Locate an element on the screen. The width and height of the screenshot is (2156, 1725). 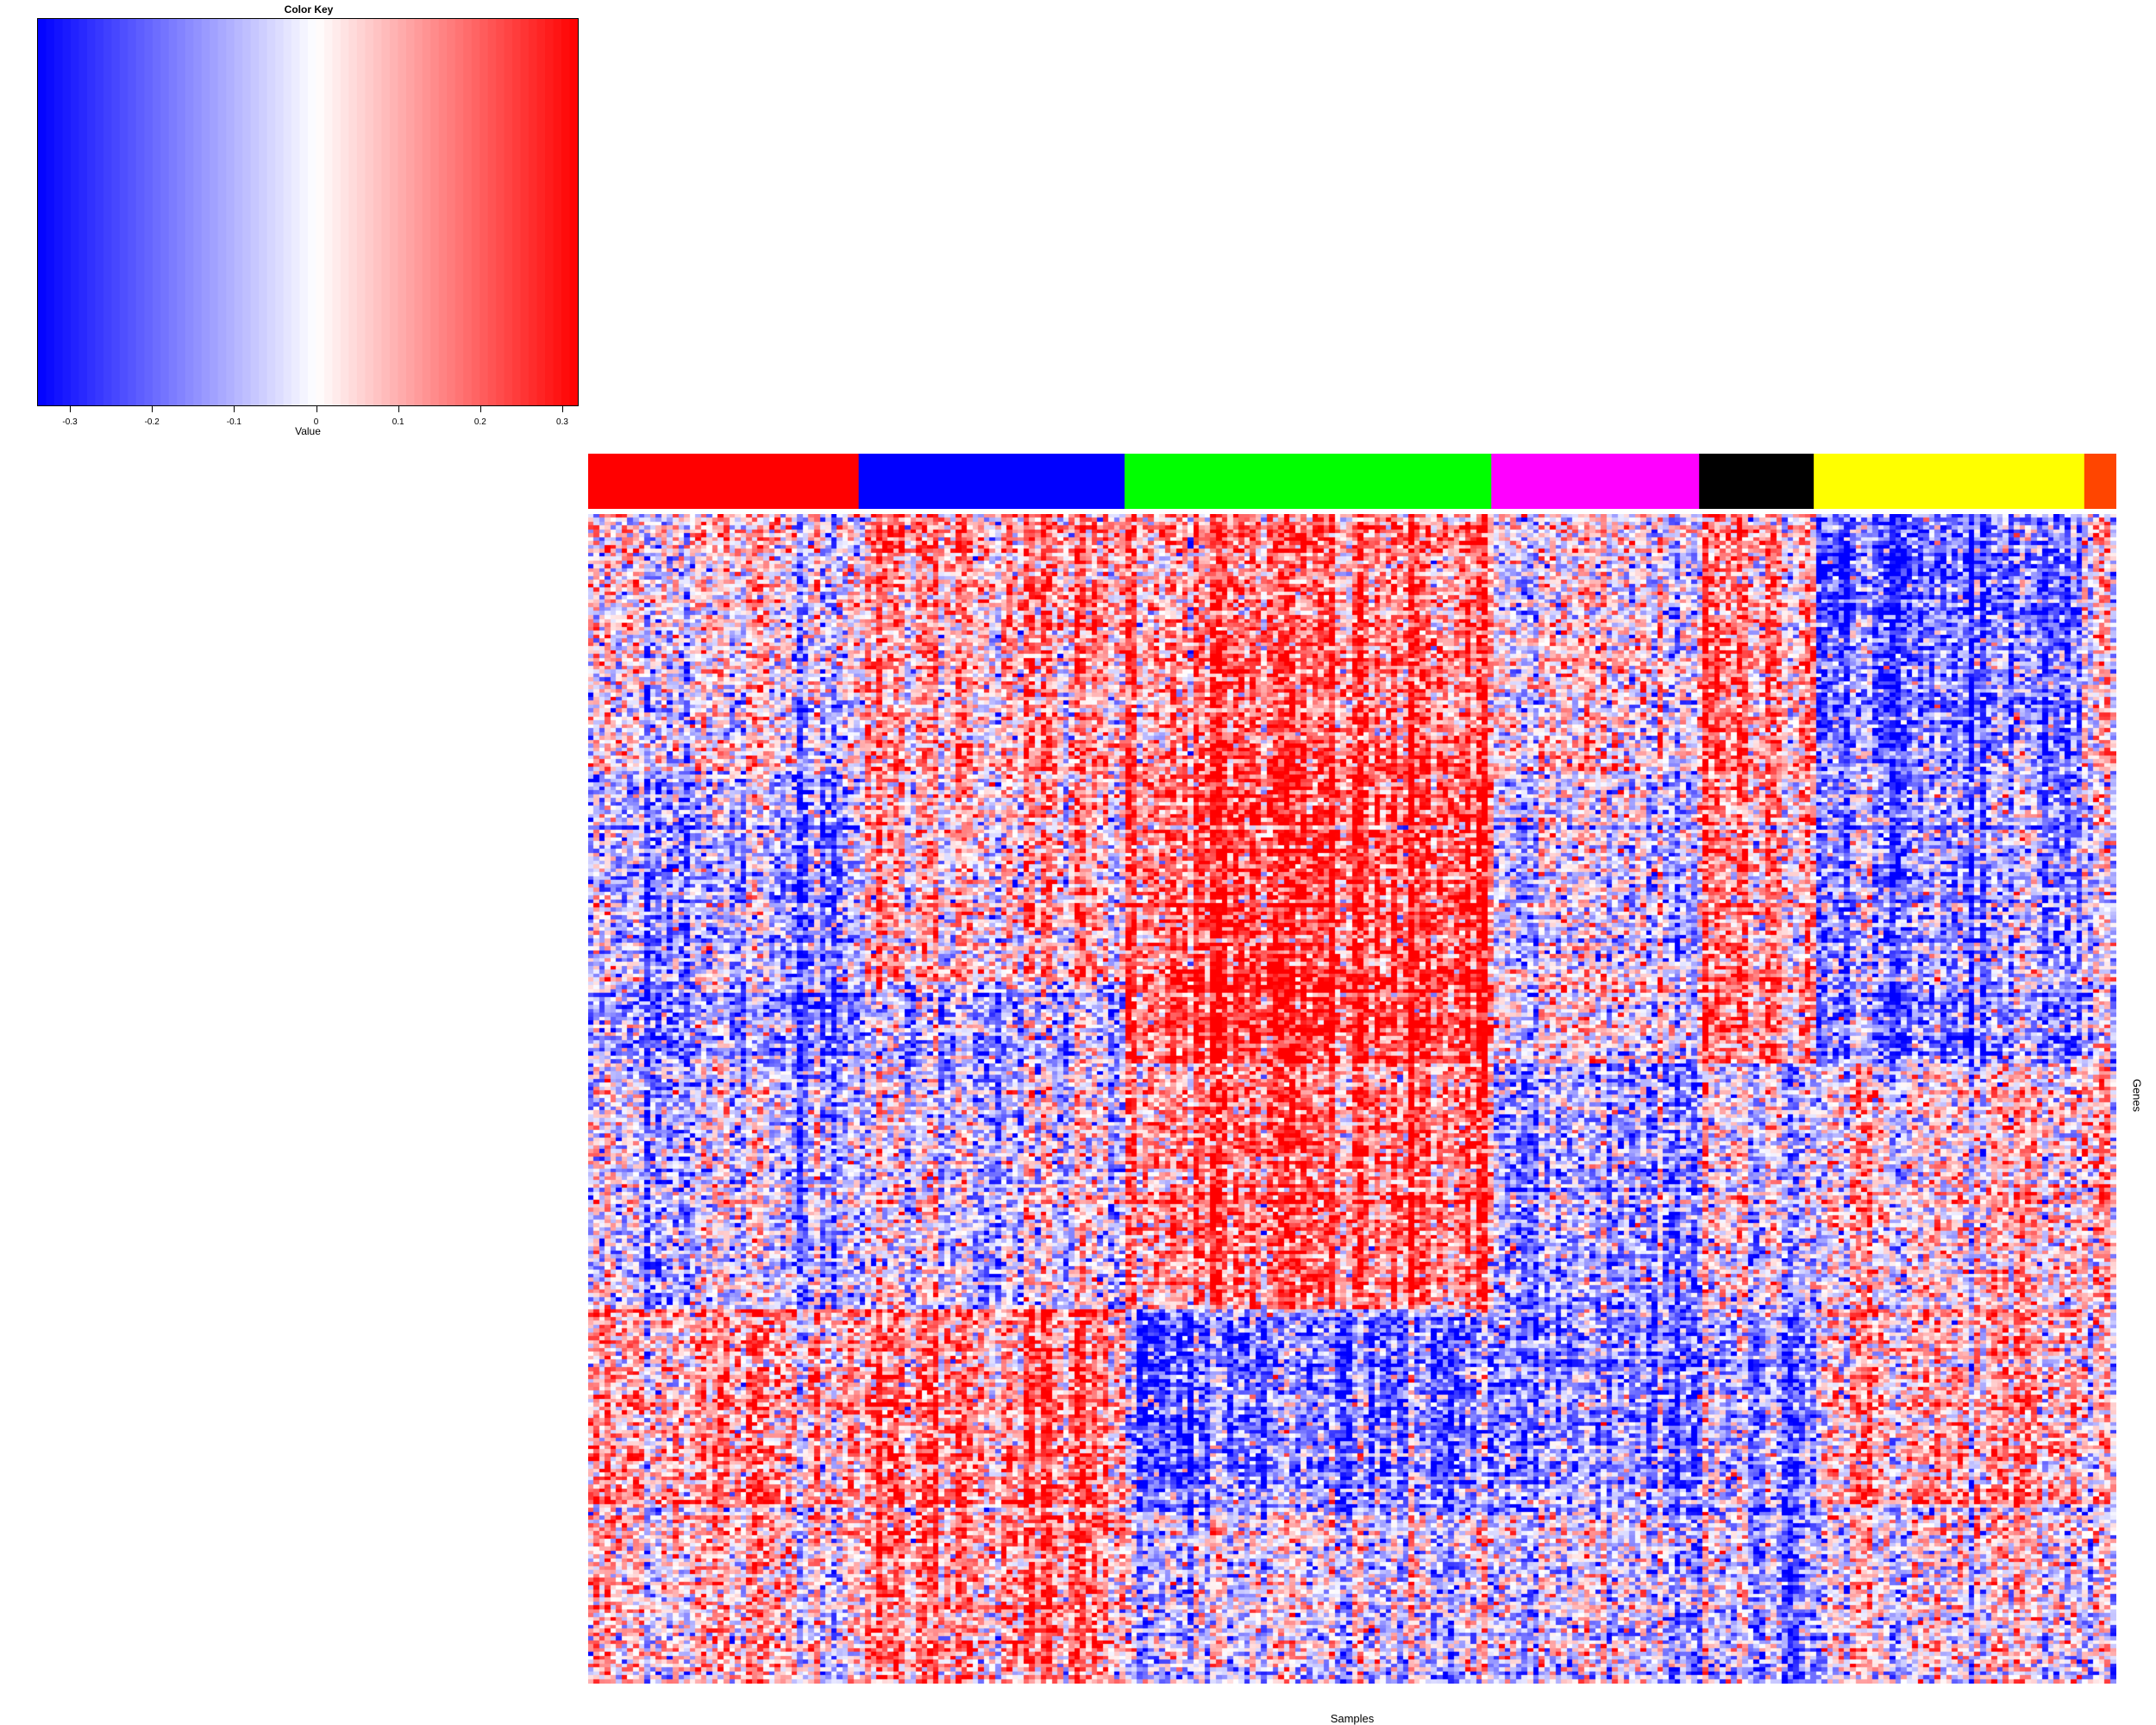
color-key-tick-label: -0.1 is located at coordinates (234, 422).